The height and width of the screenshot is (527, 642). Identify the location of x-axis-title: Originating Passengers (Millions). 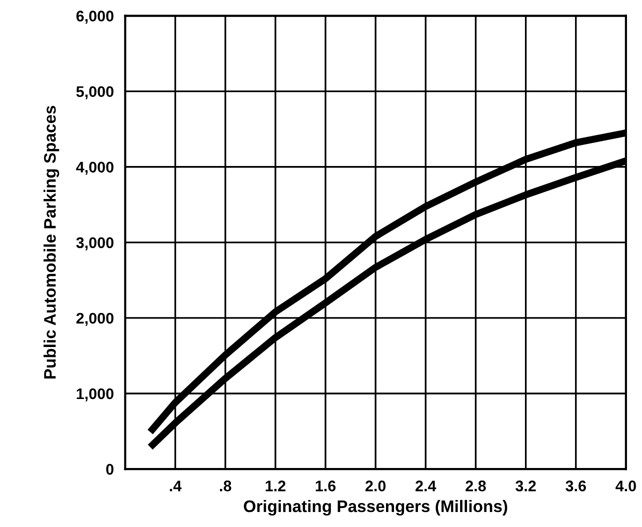
(376, 508).